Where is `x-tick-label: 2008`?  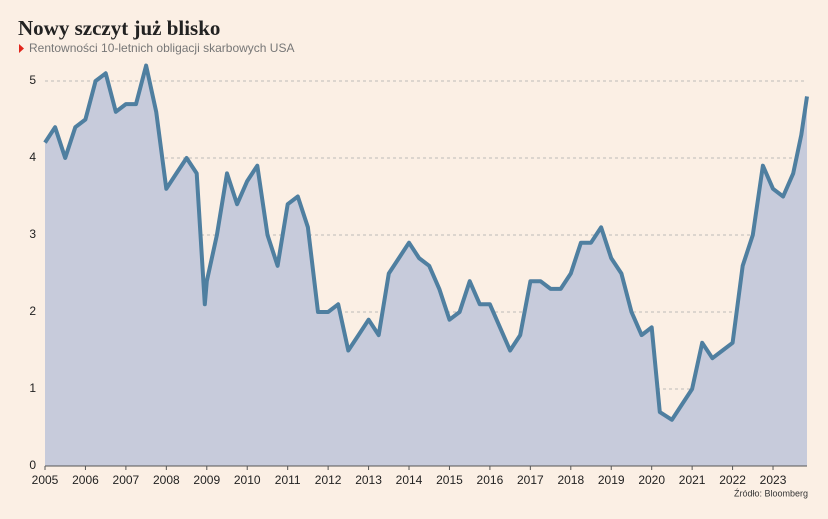 x-tick-label: 2008 is located at coordinates (166, 480).